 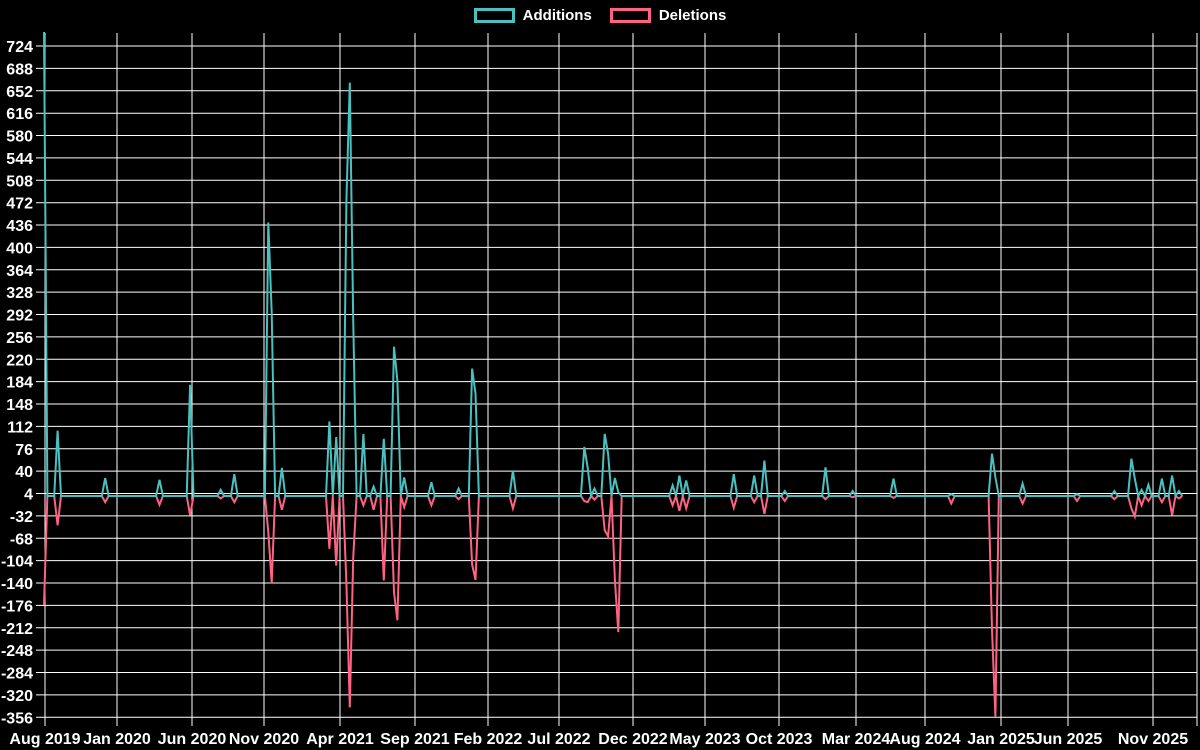 What do you see at coordinates (494, 15) in the screenshot?
I see `additions-legend-swatch` at bounding box center [494, 15].